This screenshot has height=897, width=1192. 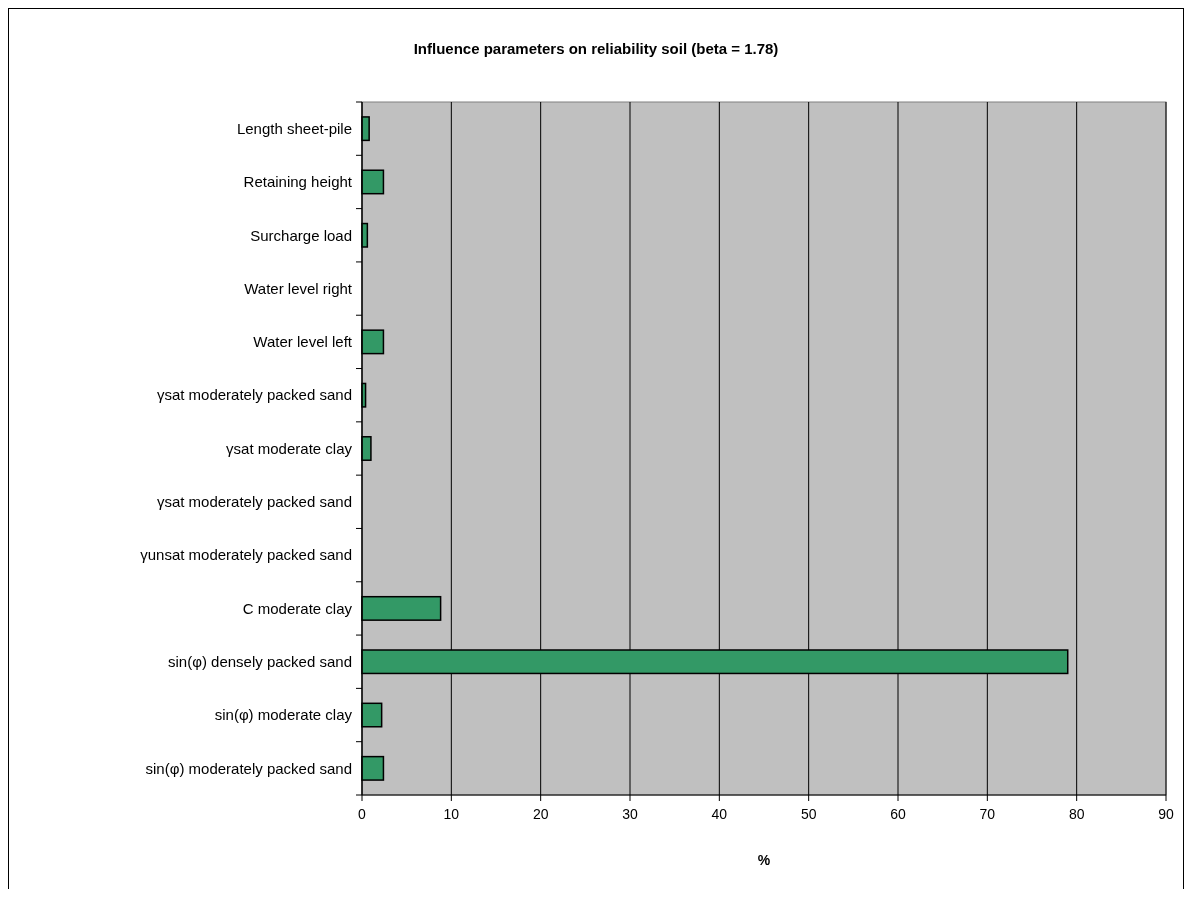 What do you see at coordinates (898, 814) in the screenshot?
I see `x-tick-label: 60` at bounding box center [898, 814].